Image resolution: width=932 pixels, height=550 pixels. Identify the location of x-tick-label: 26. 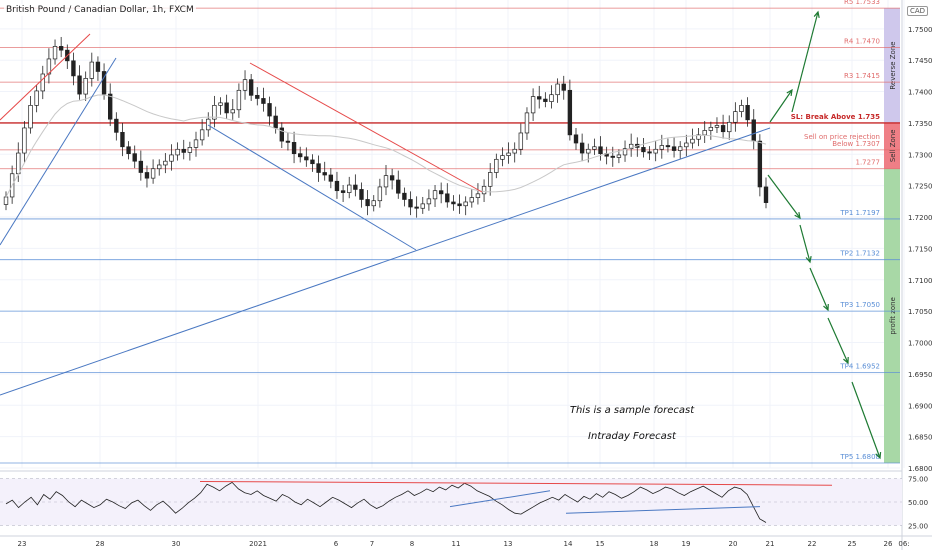
(888, 544).